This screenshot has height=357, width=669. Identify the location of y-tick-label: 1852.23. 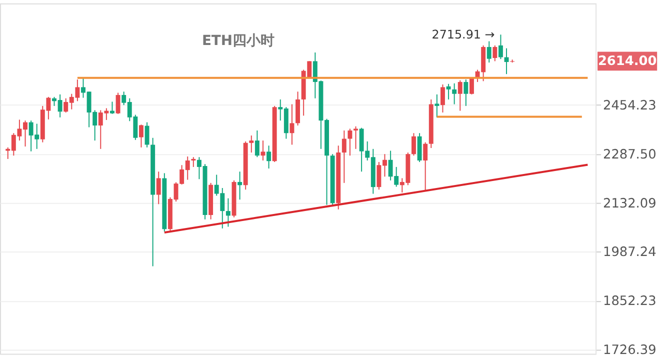
(629, 302).